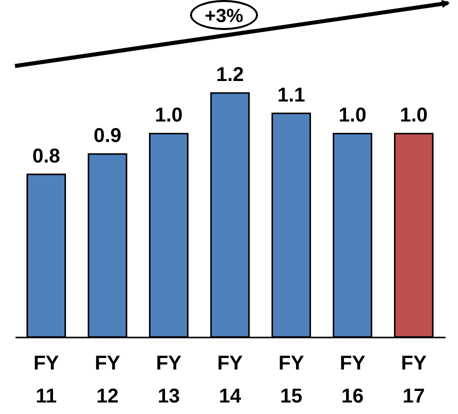  Describe the element at coordinates (230, 380) in the screenshot. I see `x-tick-label: FY 14` at that location.